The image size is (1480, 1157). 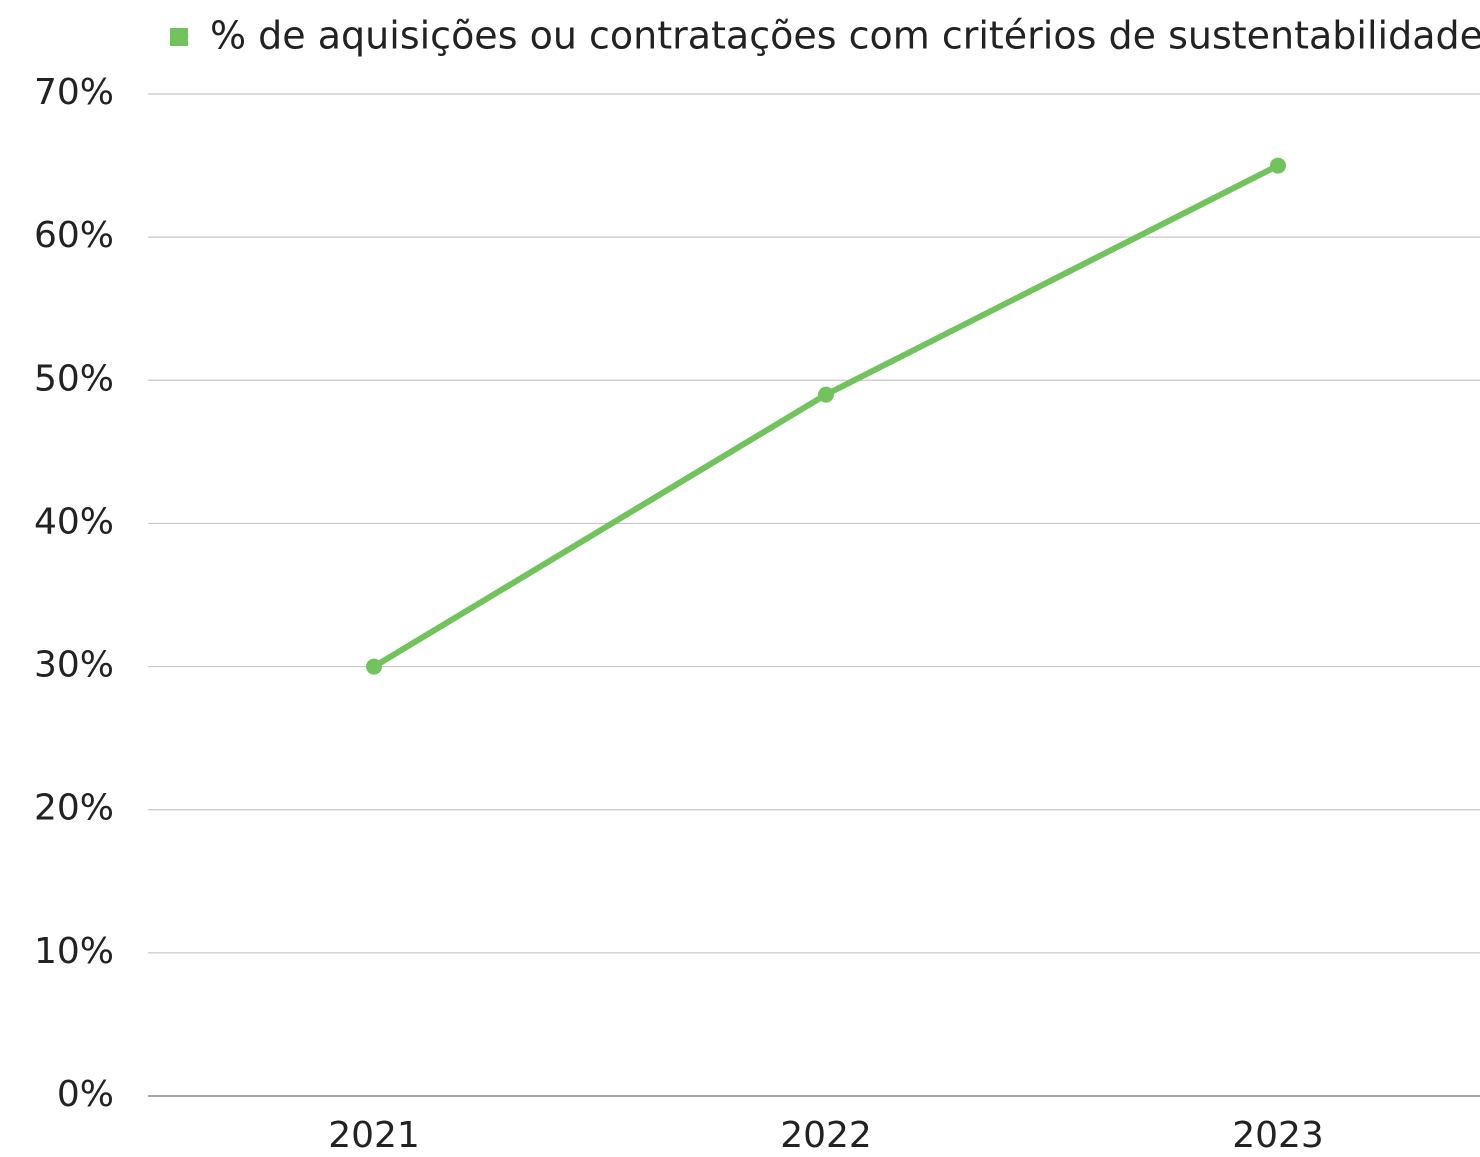 What do you see at coordinates (1278, 1135) in the screenshot?
I see `x-tick-label: 2023` at bounding box center [1278, 1135].